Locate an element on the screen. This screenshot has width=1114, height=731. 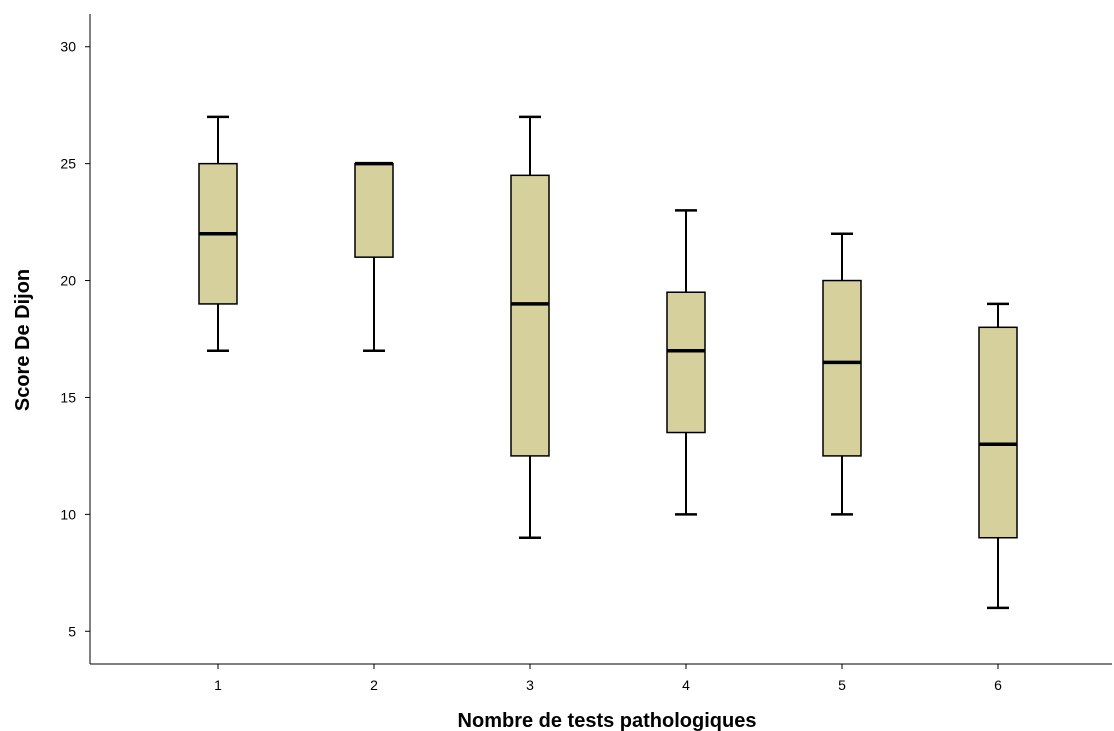
y-tick-label: 10 is located at coordinates (68, 514).